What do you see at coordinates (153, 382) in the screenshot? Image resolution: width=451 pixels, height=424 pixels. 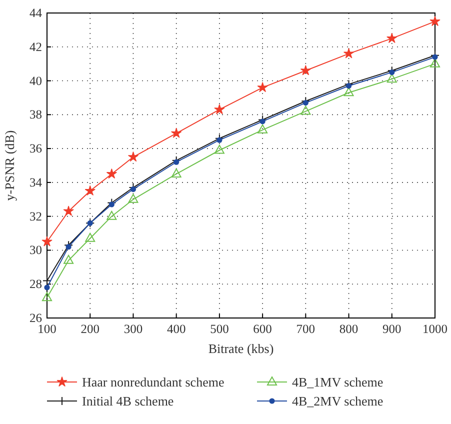 I see `legend-label: Haar nonredundant scheme` at bounding box center [153, 382].